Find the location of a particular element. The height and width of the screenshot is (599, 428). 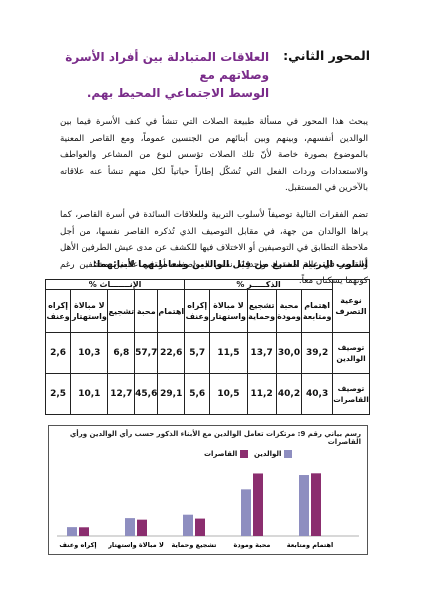

legend-item: الوالدين is located at coordinates (273, 454).